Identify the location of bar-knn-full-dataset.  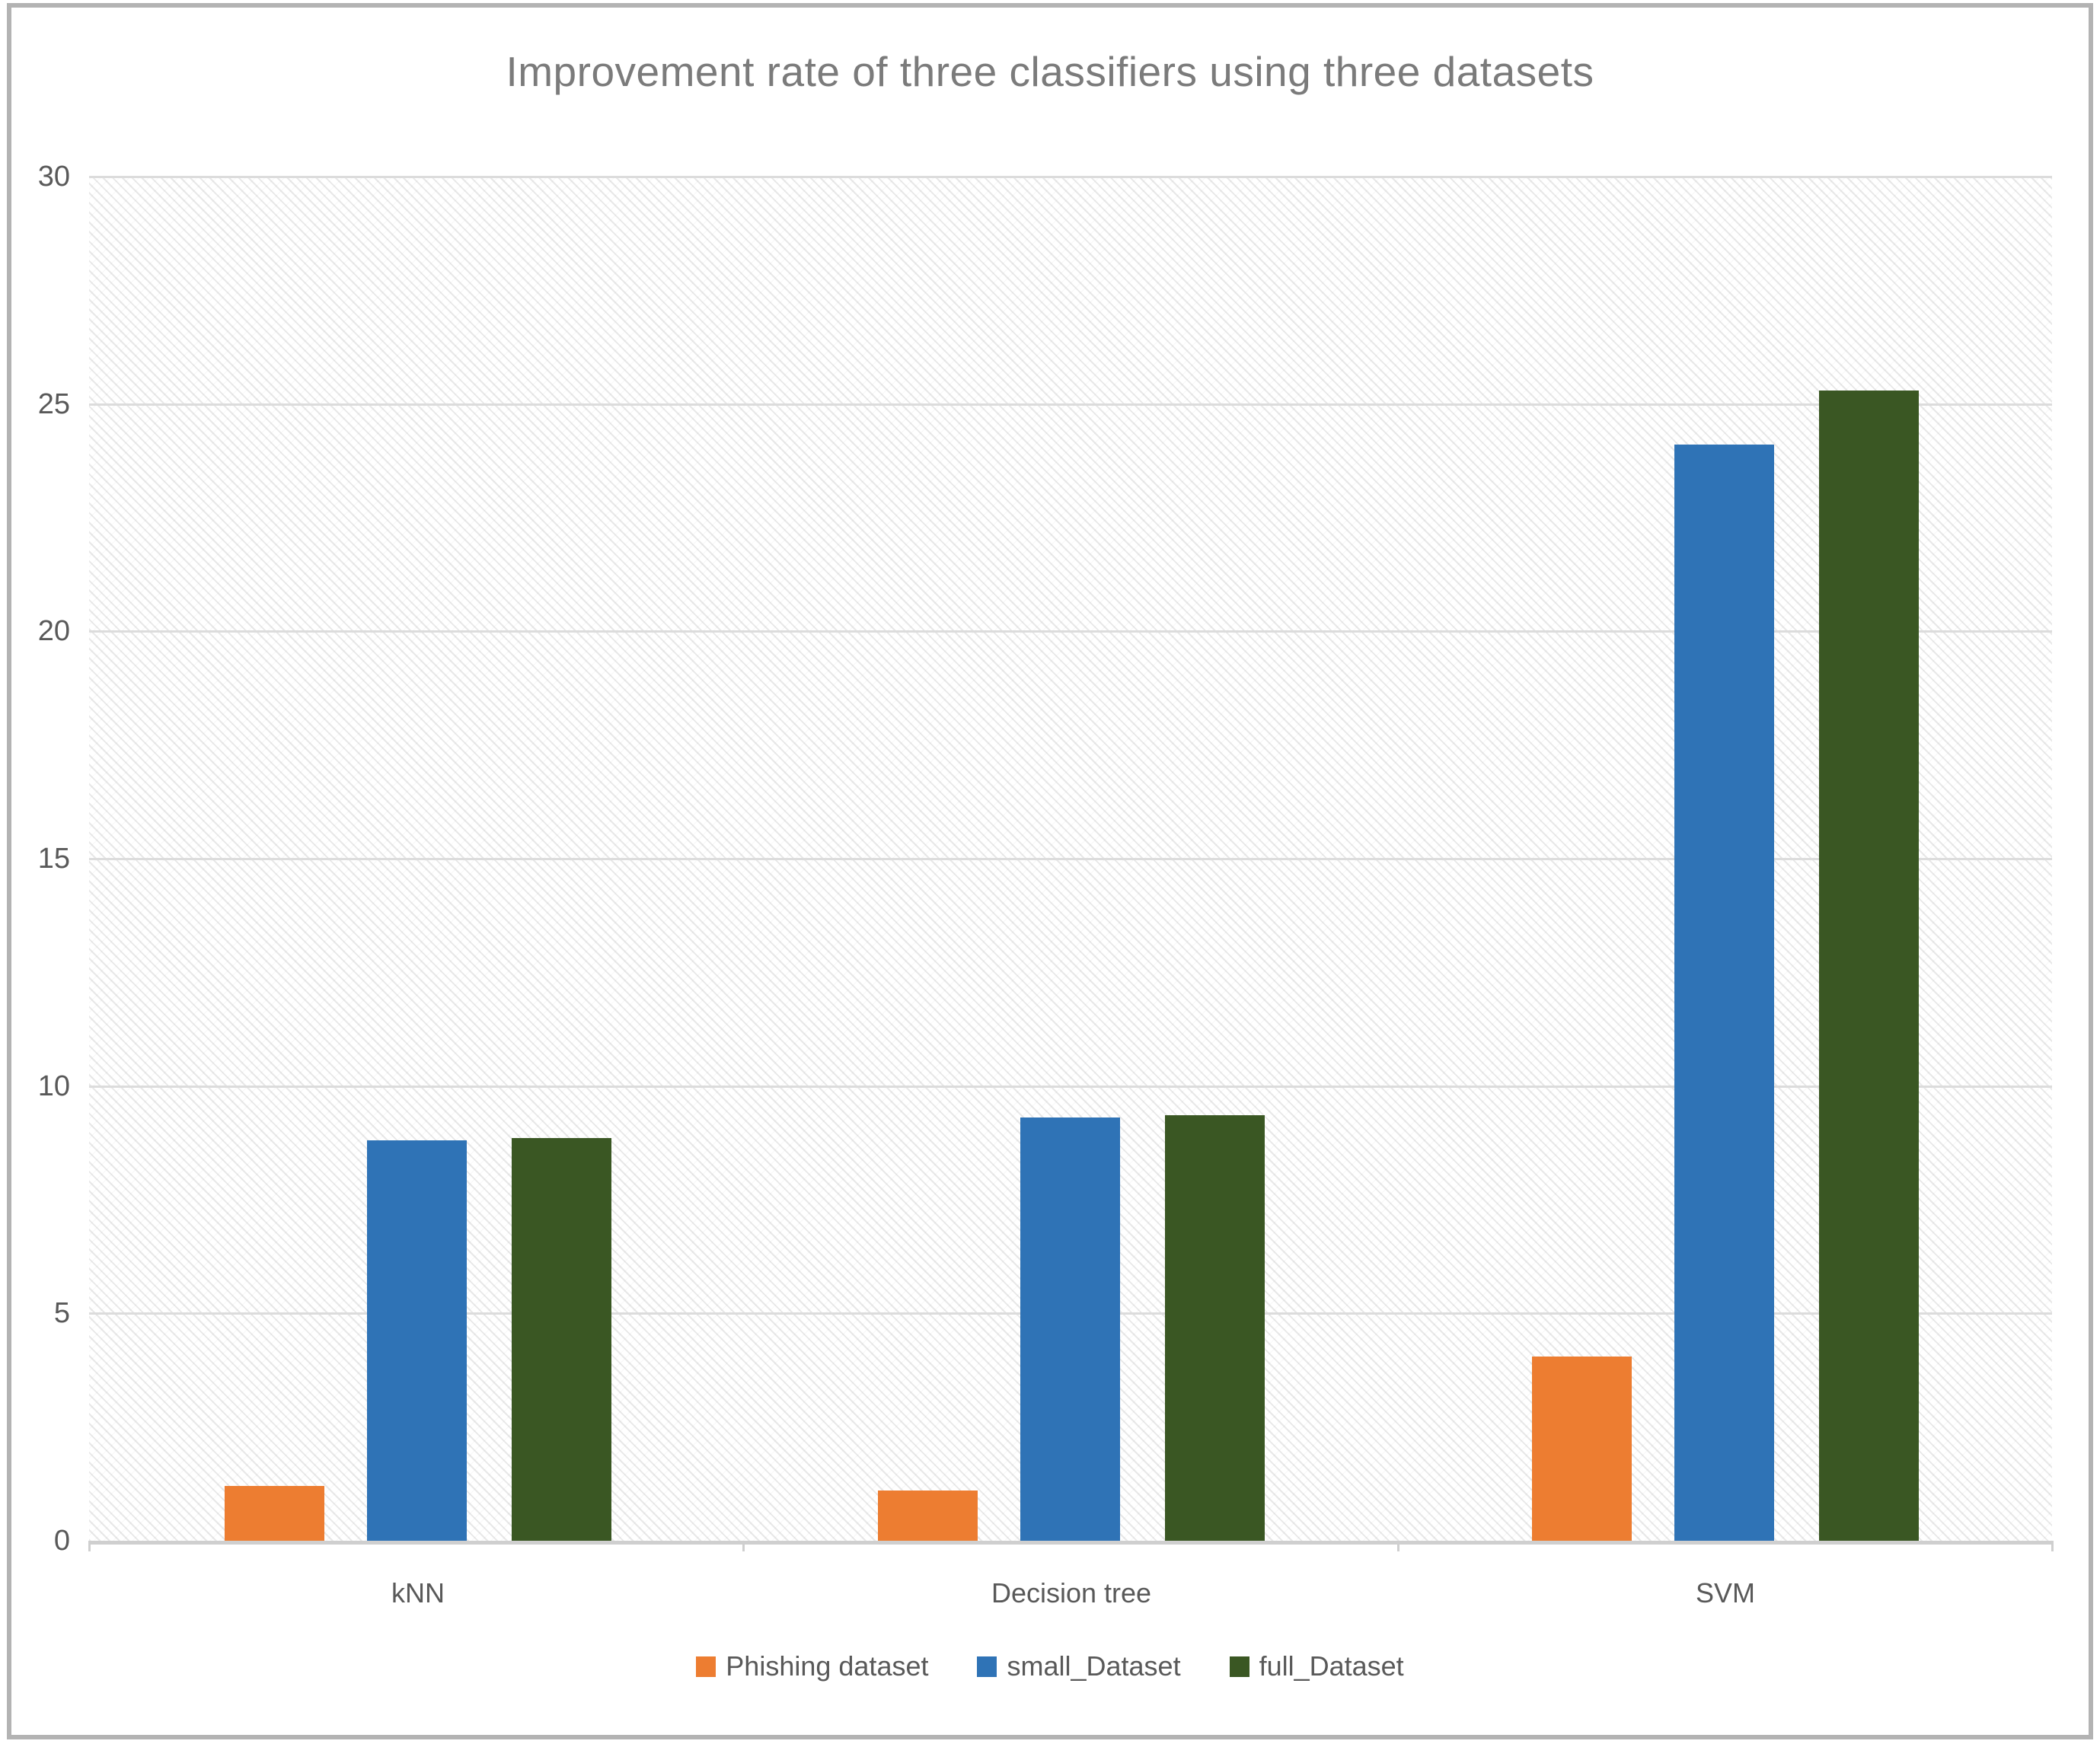
(561, 1339).